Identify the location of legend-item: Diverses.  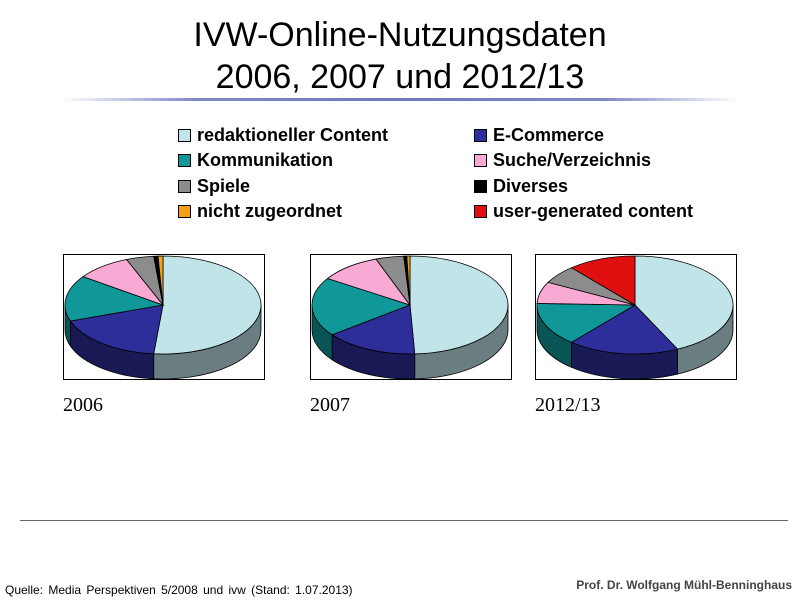
(521, 186).